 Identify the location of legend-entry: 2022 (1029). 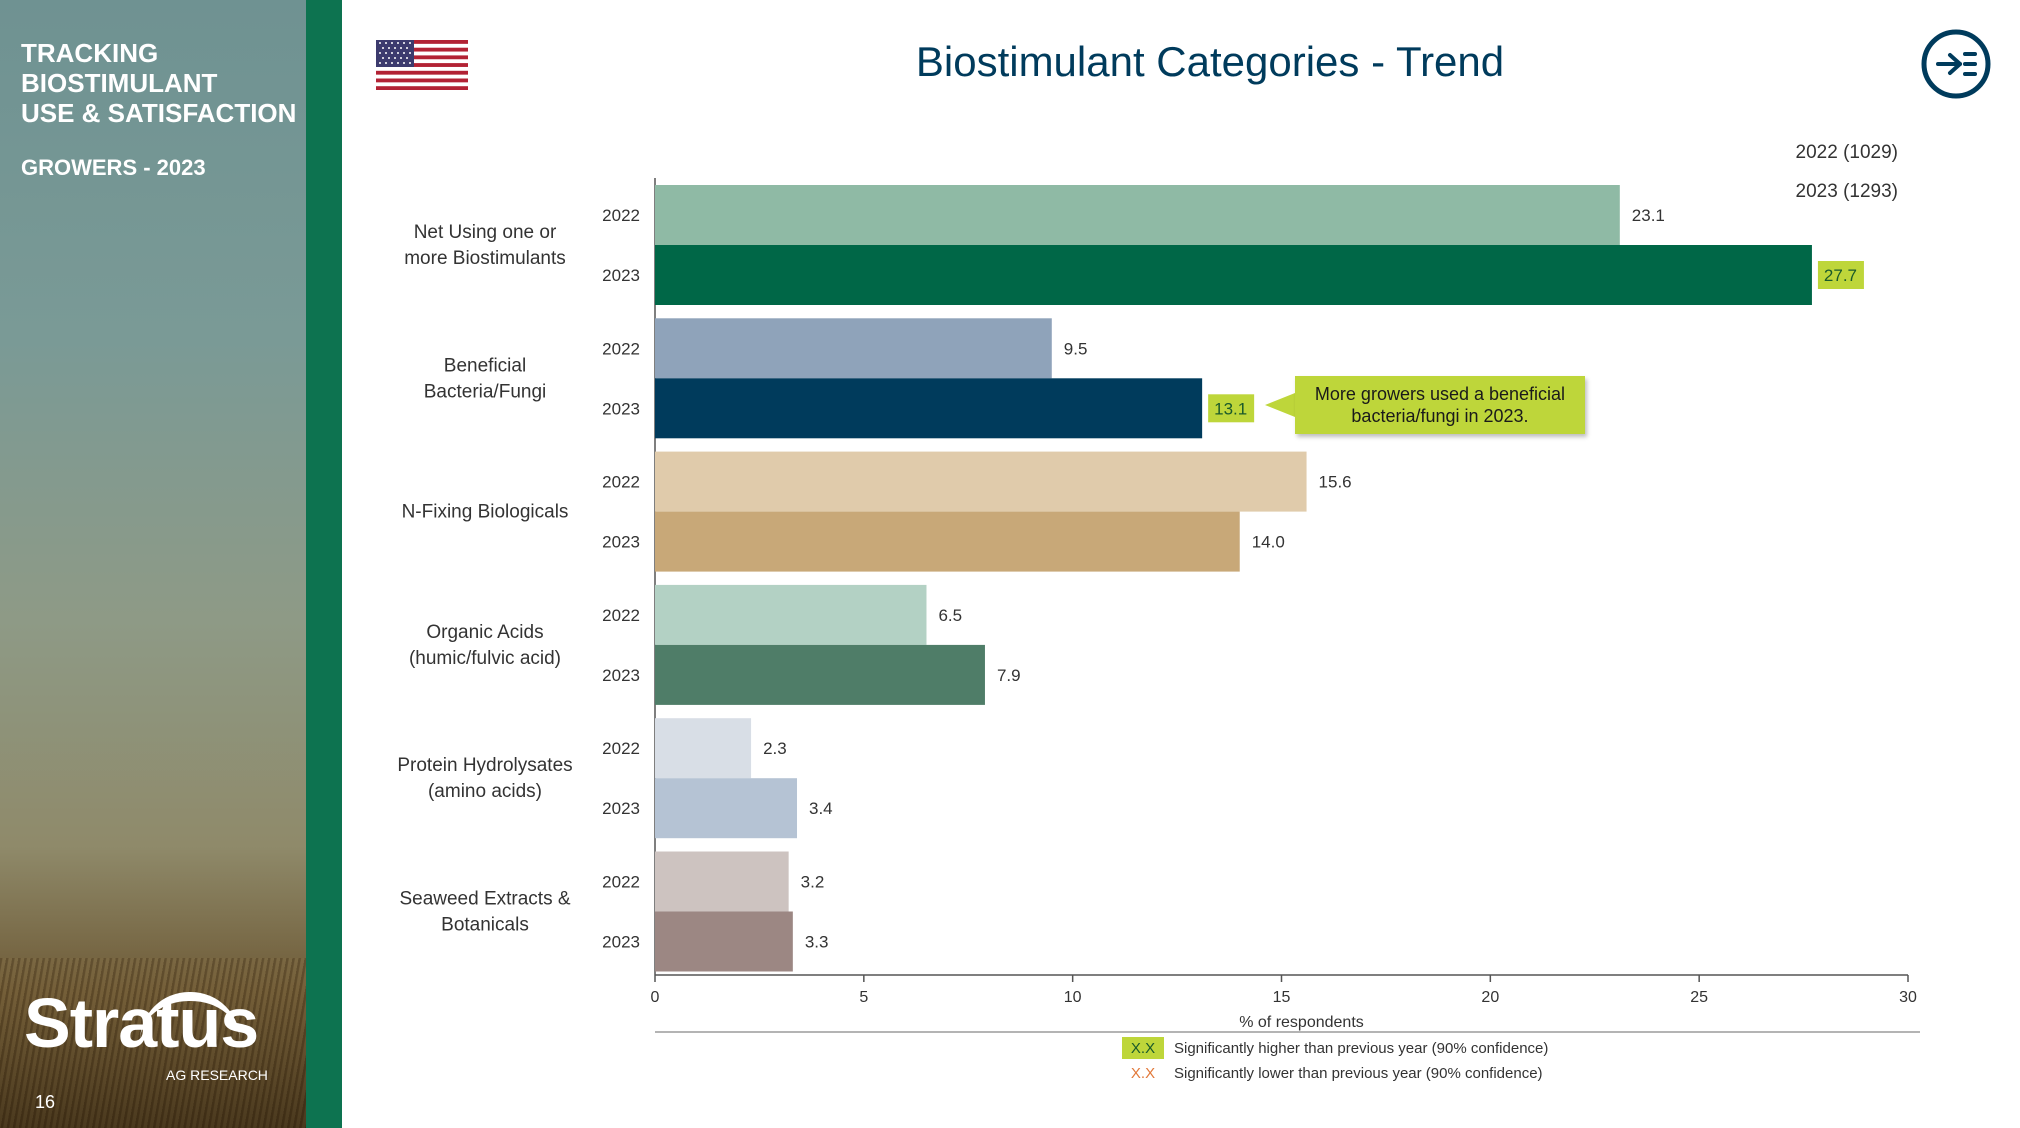
(1847, 152).